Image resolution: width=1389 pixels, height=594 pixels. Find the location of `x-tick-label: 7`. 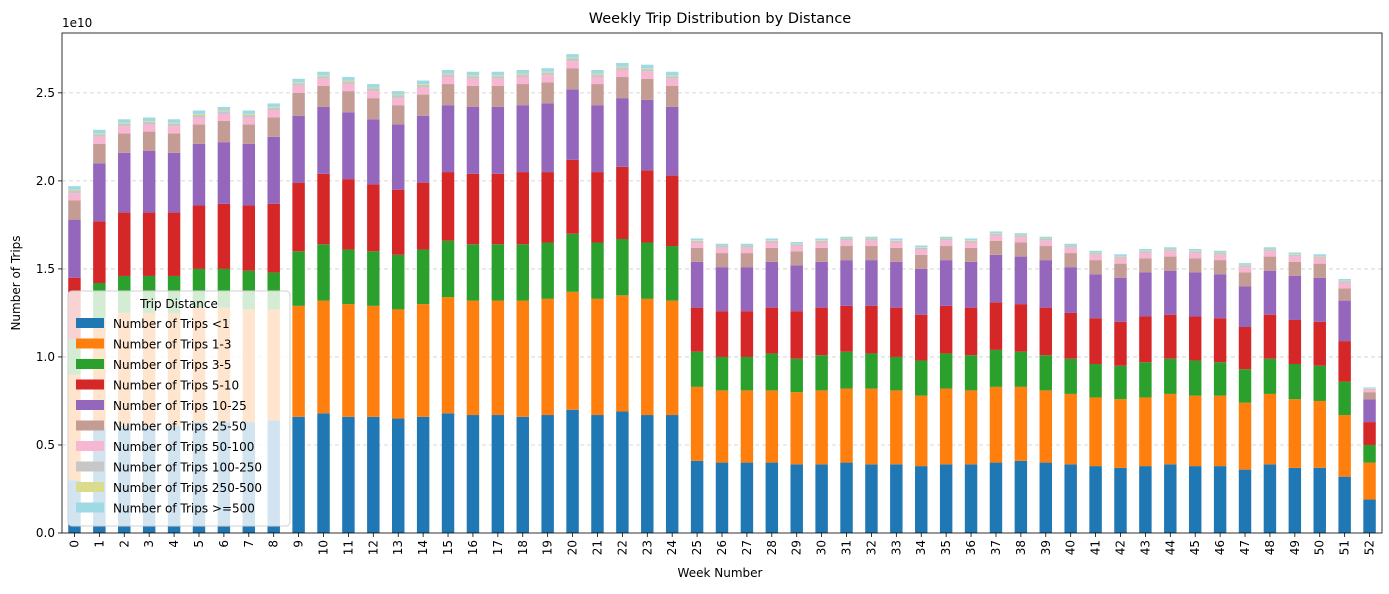

x-tick-label: 7 is located at coordinates (249, 544).